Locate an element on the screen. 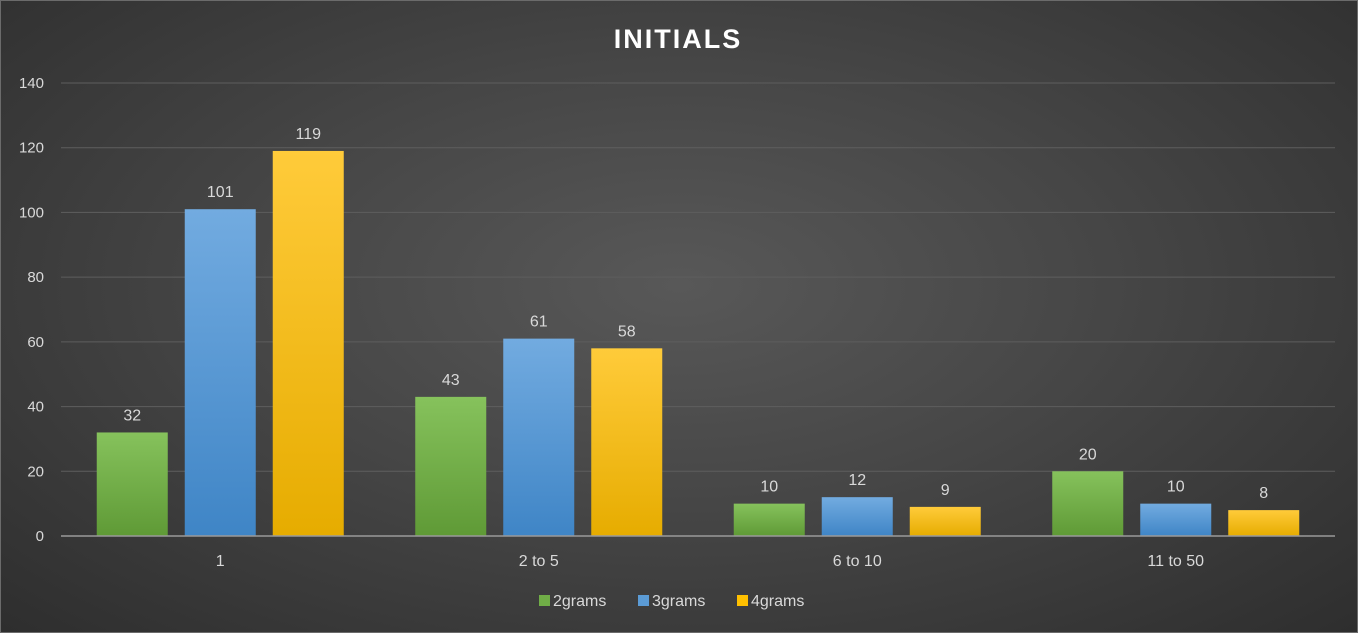 Image resolution: width=1358 pixels, height=633 pixels. data-label: 12 is located at coordinates (857, 480).